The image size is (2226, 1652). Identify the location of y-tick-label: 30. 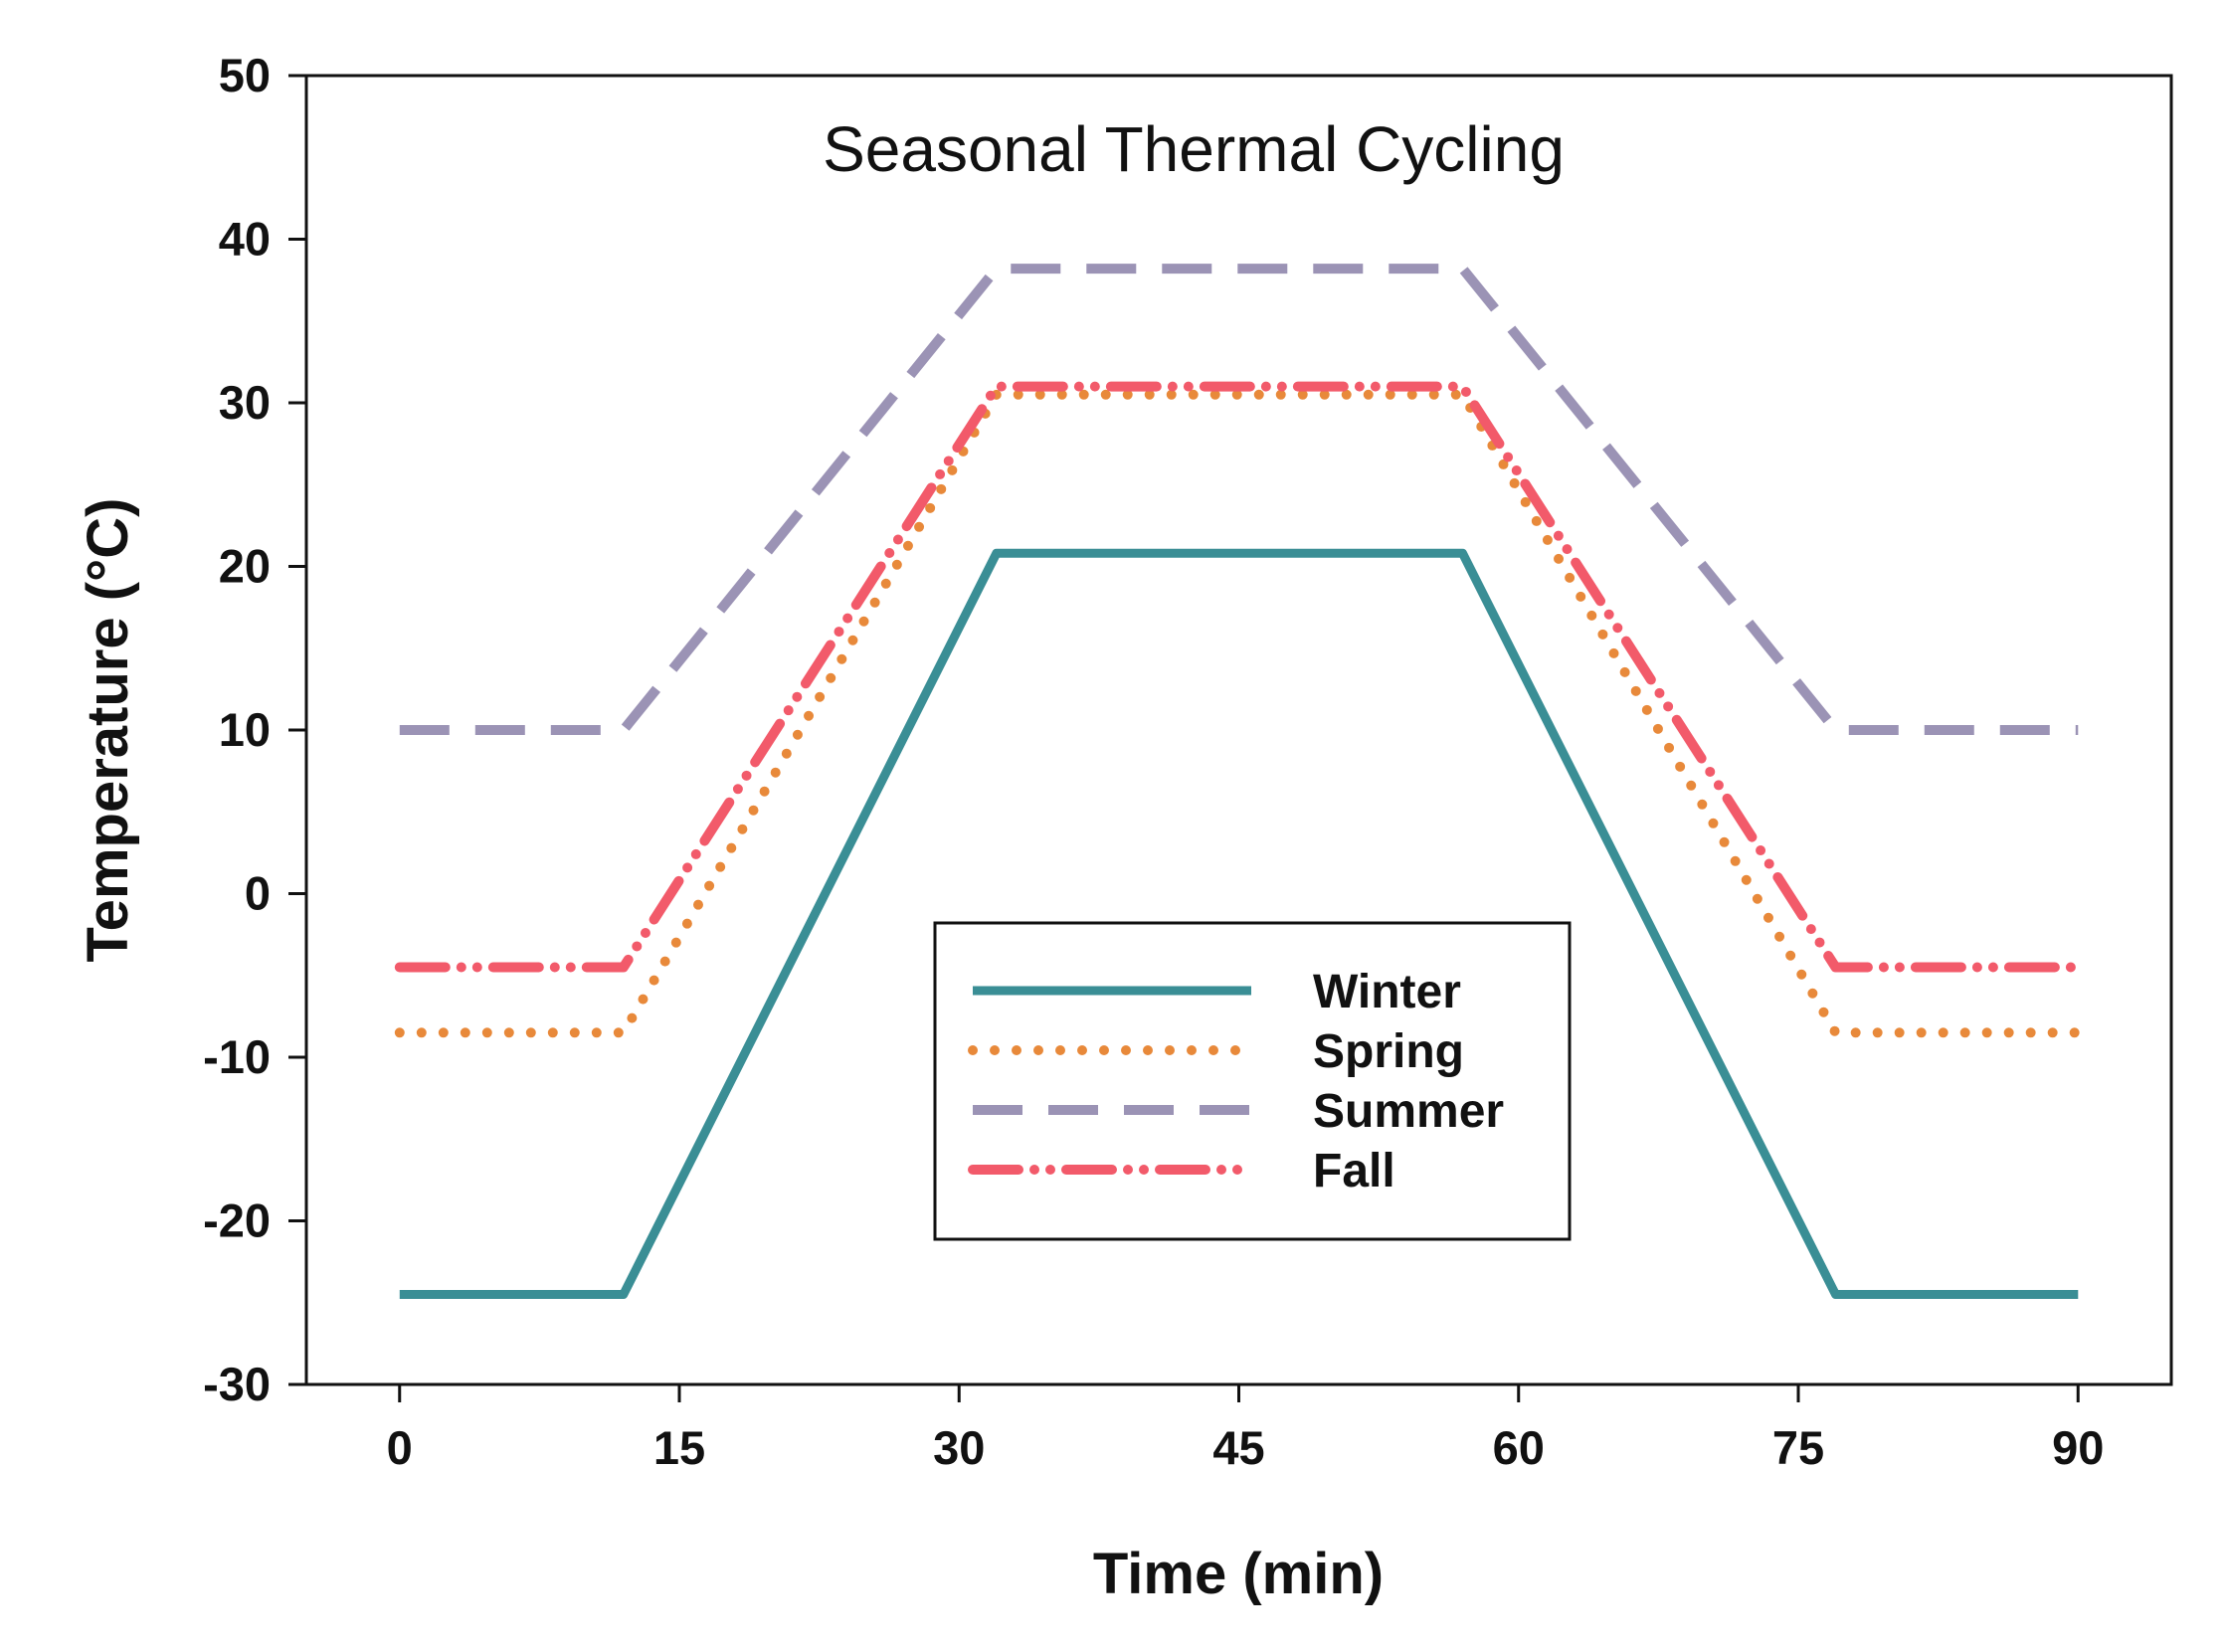
(245, 402).